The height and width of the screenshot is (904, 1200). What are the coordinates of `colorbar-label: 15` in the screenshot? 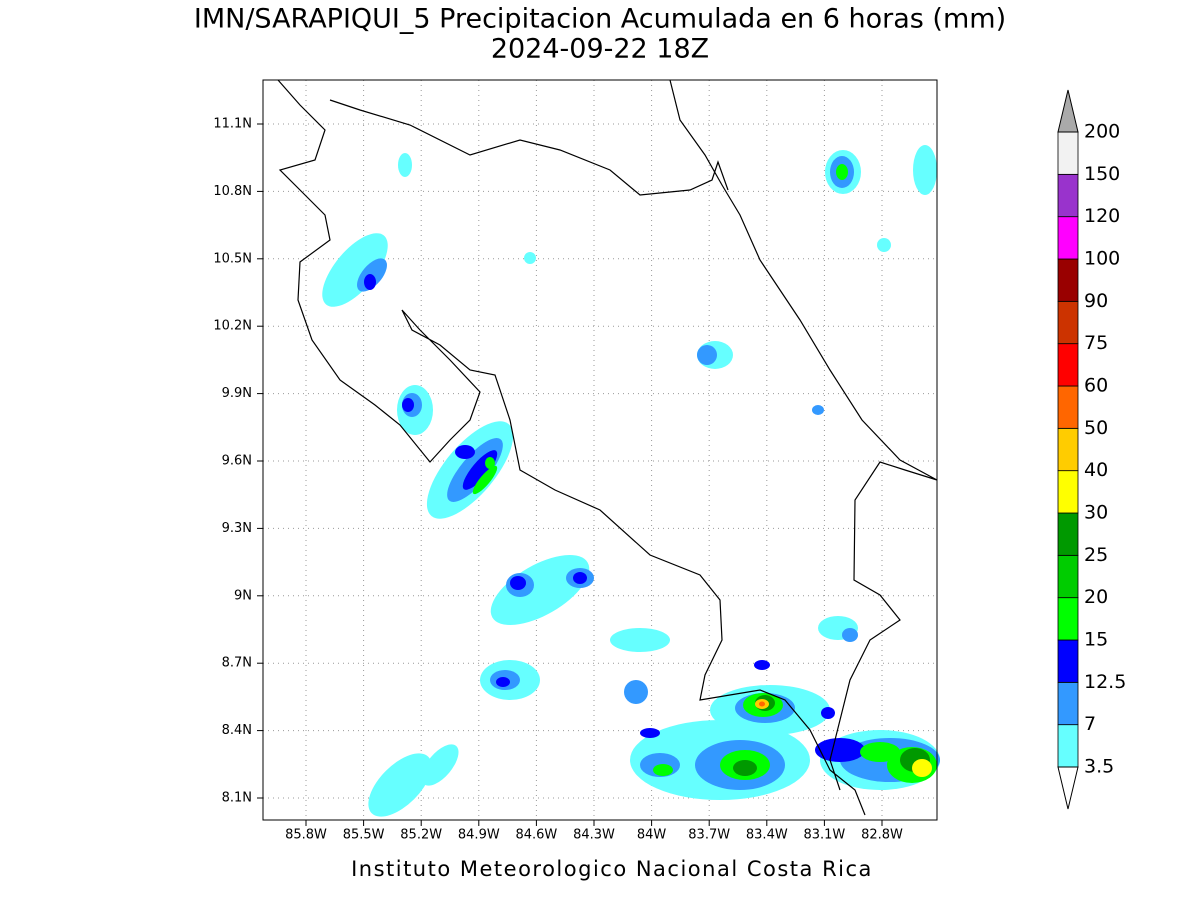 It's located at (1096, 640).